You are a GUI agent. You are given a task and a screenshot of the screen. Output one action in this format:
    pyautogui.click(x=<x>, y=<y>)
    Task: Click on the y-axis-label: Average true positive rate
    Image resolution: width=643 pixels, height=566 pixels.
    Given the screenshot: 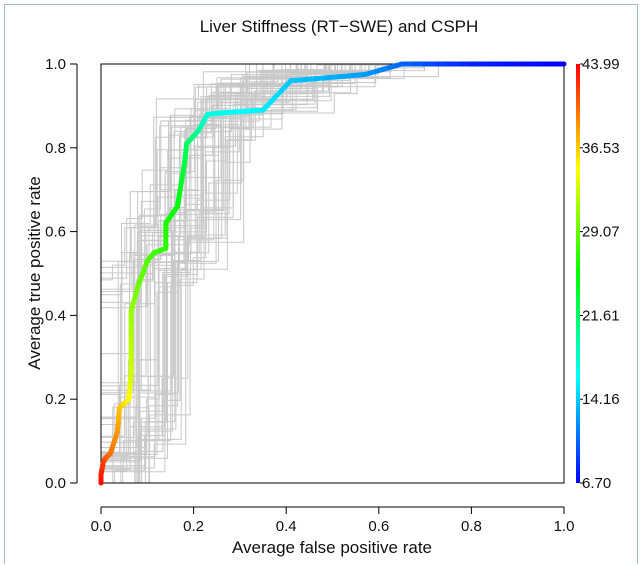 What is the action you would take?
    pyautogui.click(x=34, y=272)
    